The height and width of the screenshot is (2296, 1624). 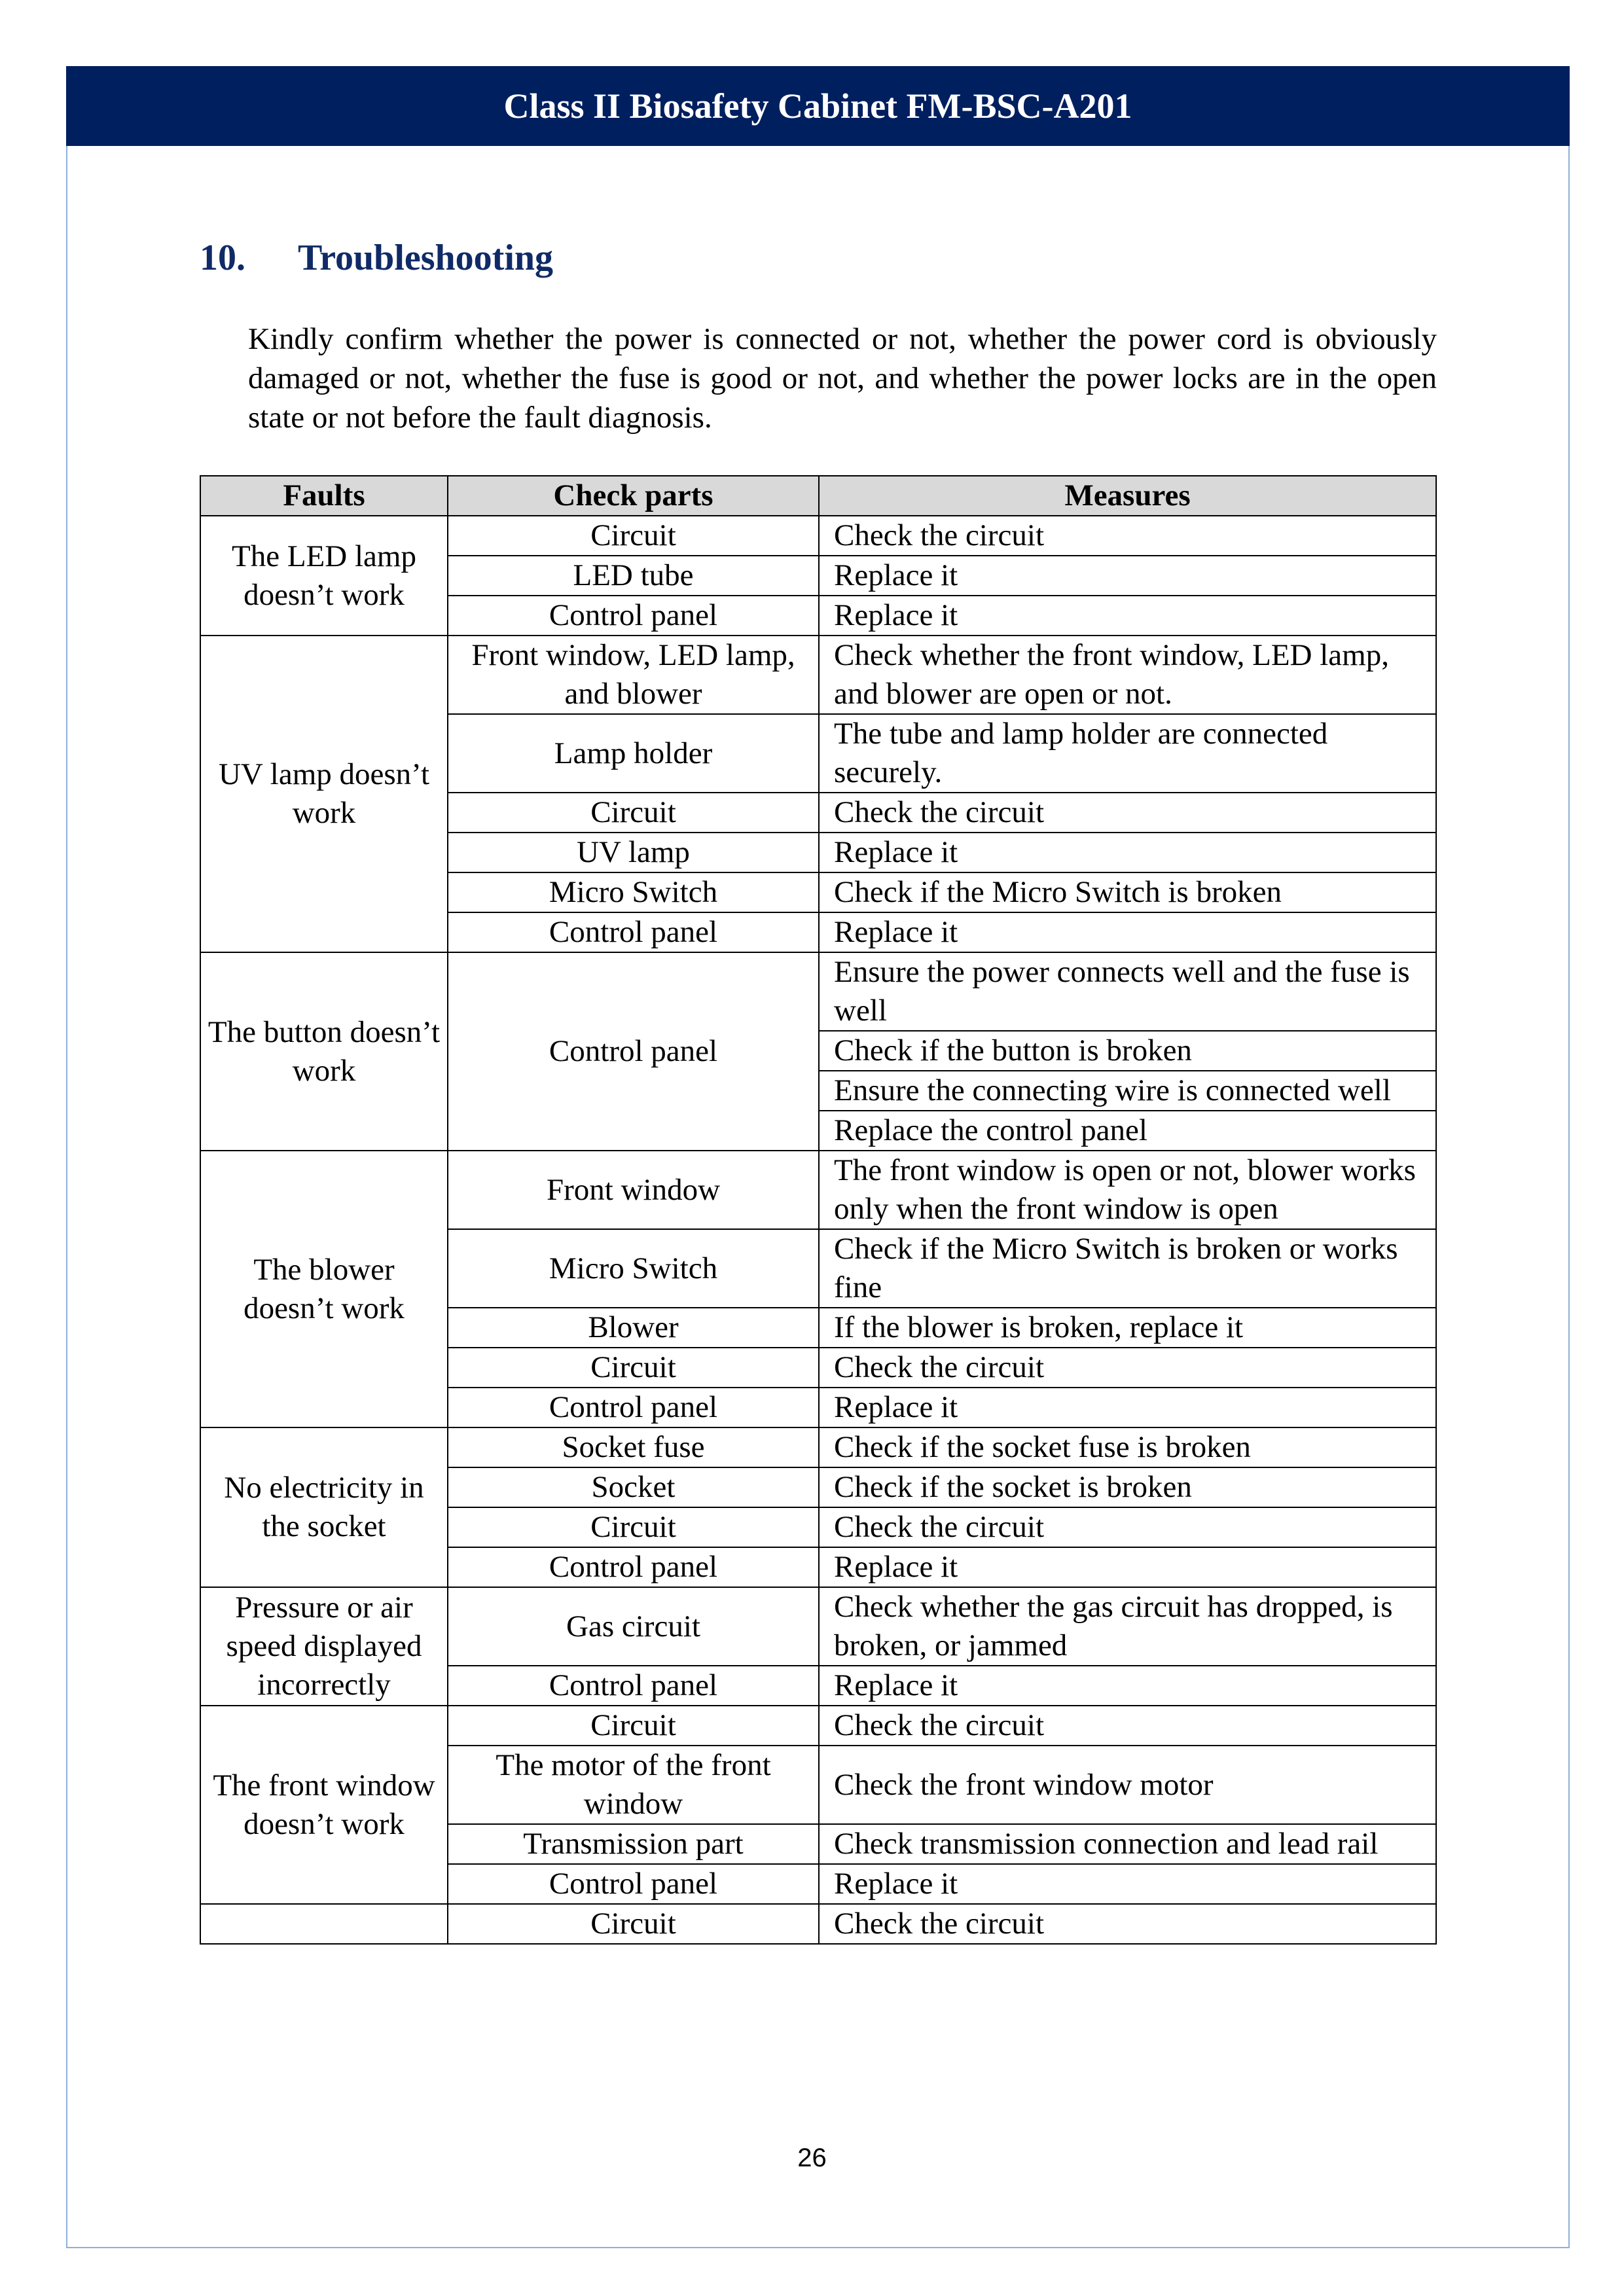 What do you see at coordinates (633, 495) in the screenshot?
I see `header-check-parts: Check parts` at bounding box center [633, 495].